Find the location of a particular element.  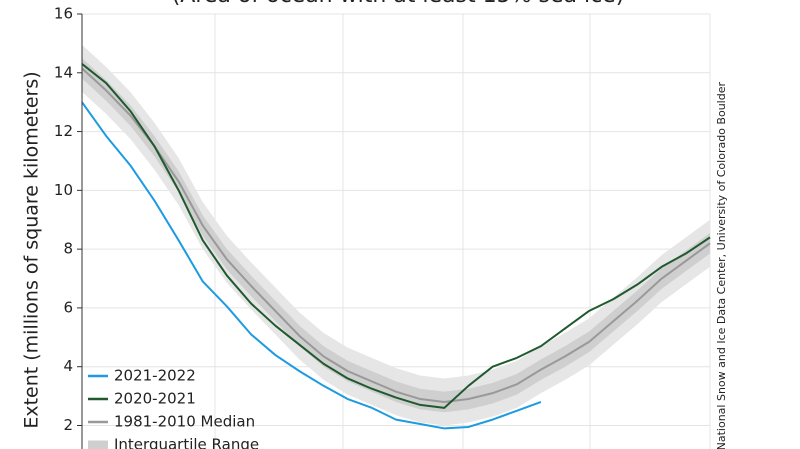

y-tick-label: 4 is located at coordinates (68, 366).